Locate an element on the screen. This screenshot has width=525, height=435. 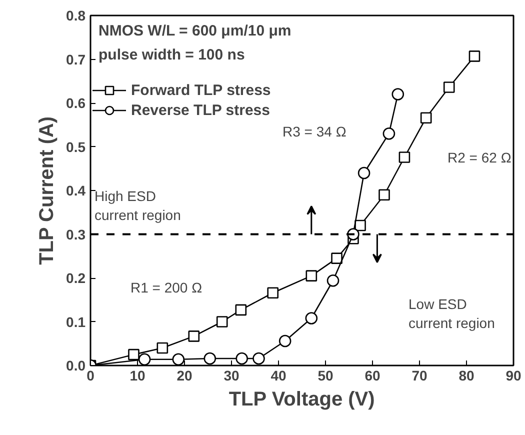
y-tick-label: 0.3 is located at coordinates (76, 234).